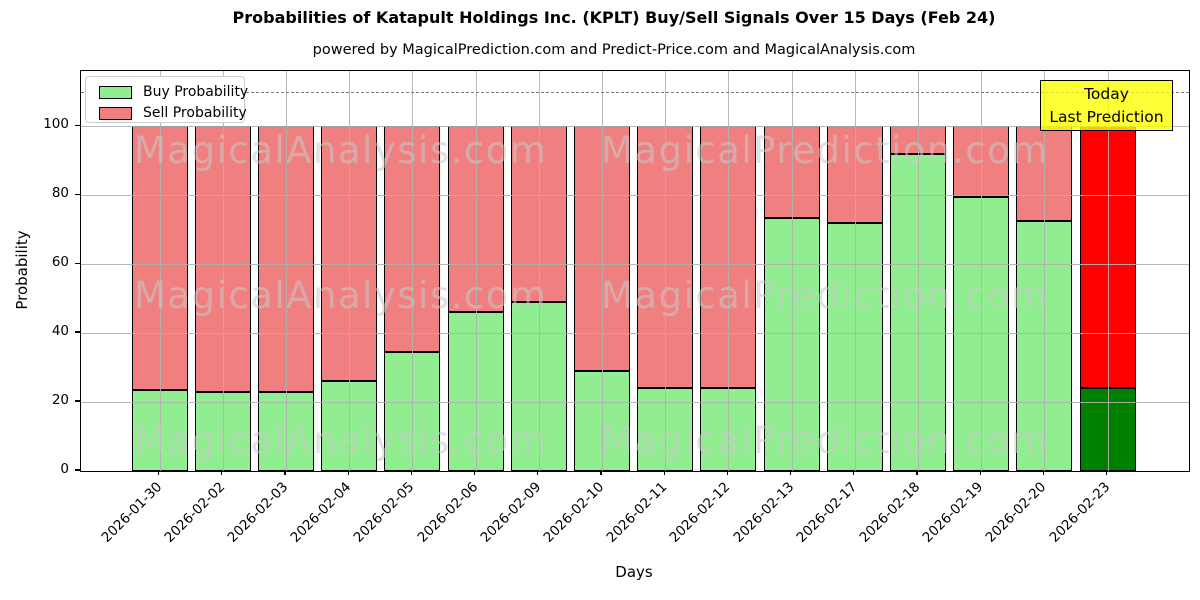  I want to click on dashed-threshold-line, so click(635, 92).